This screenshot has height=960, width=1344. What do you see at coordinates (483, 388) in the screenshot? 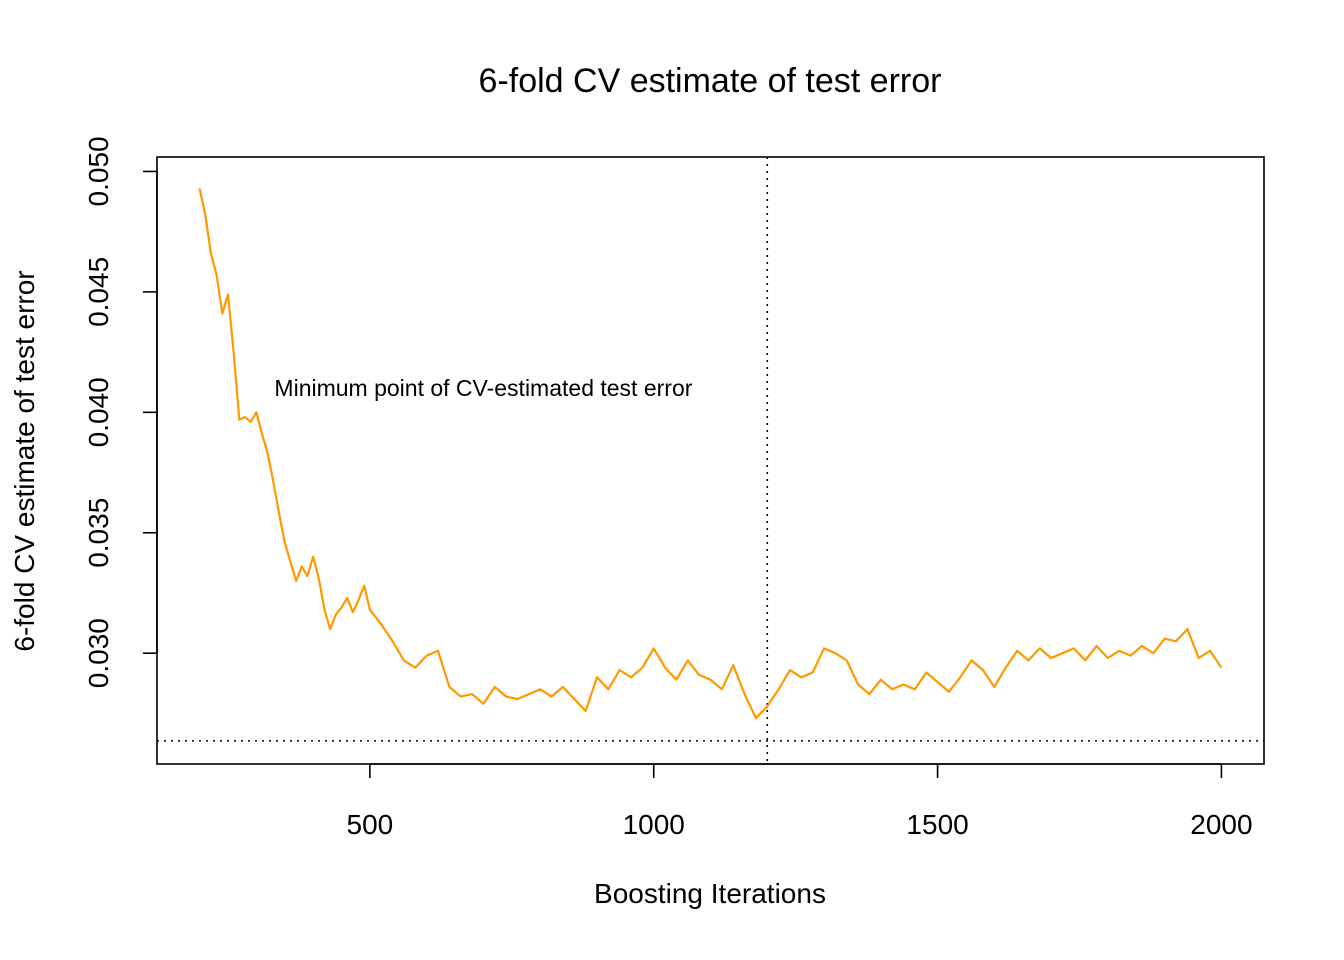
I see `annotation-text: Minimum point of CV-estimated test error` at bounding box center [483, 388].